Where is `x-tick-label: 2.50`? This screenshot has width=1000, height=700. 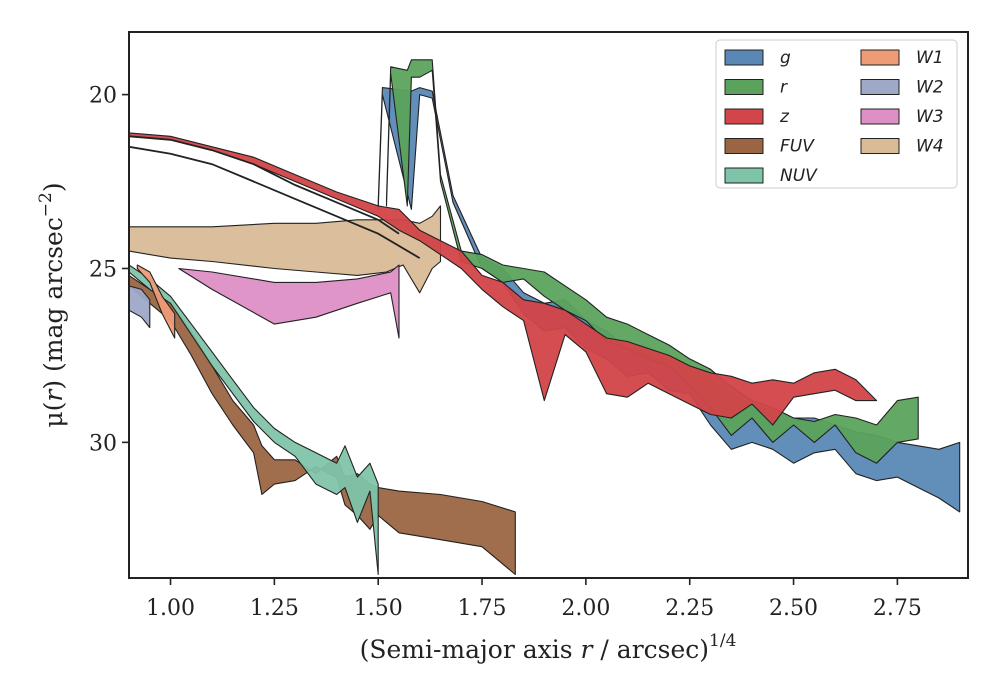
x-tick-label: 2.50 is located at coordinates (793, 608).